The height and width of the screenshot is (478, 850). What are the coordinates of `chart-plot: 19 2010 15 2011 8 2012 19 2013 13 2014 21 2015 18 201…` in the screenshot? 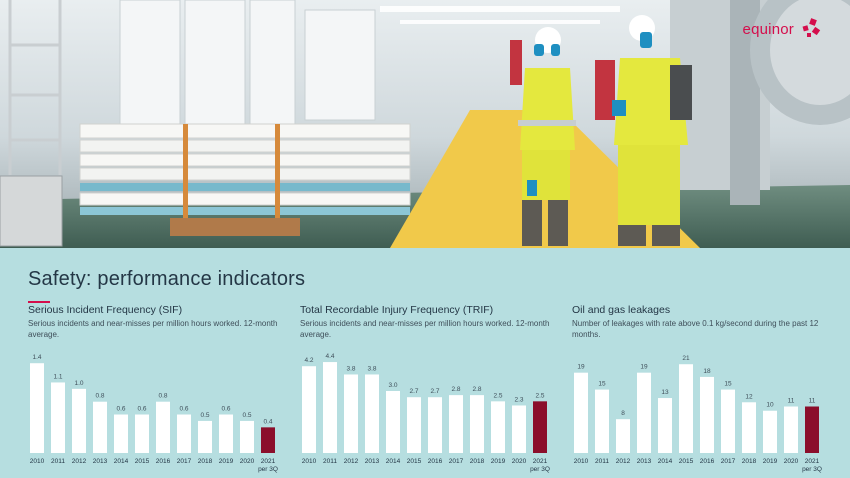 It's located at (698, 414).